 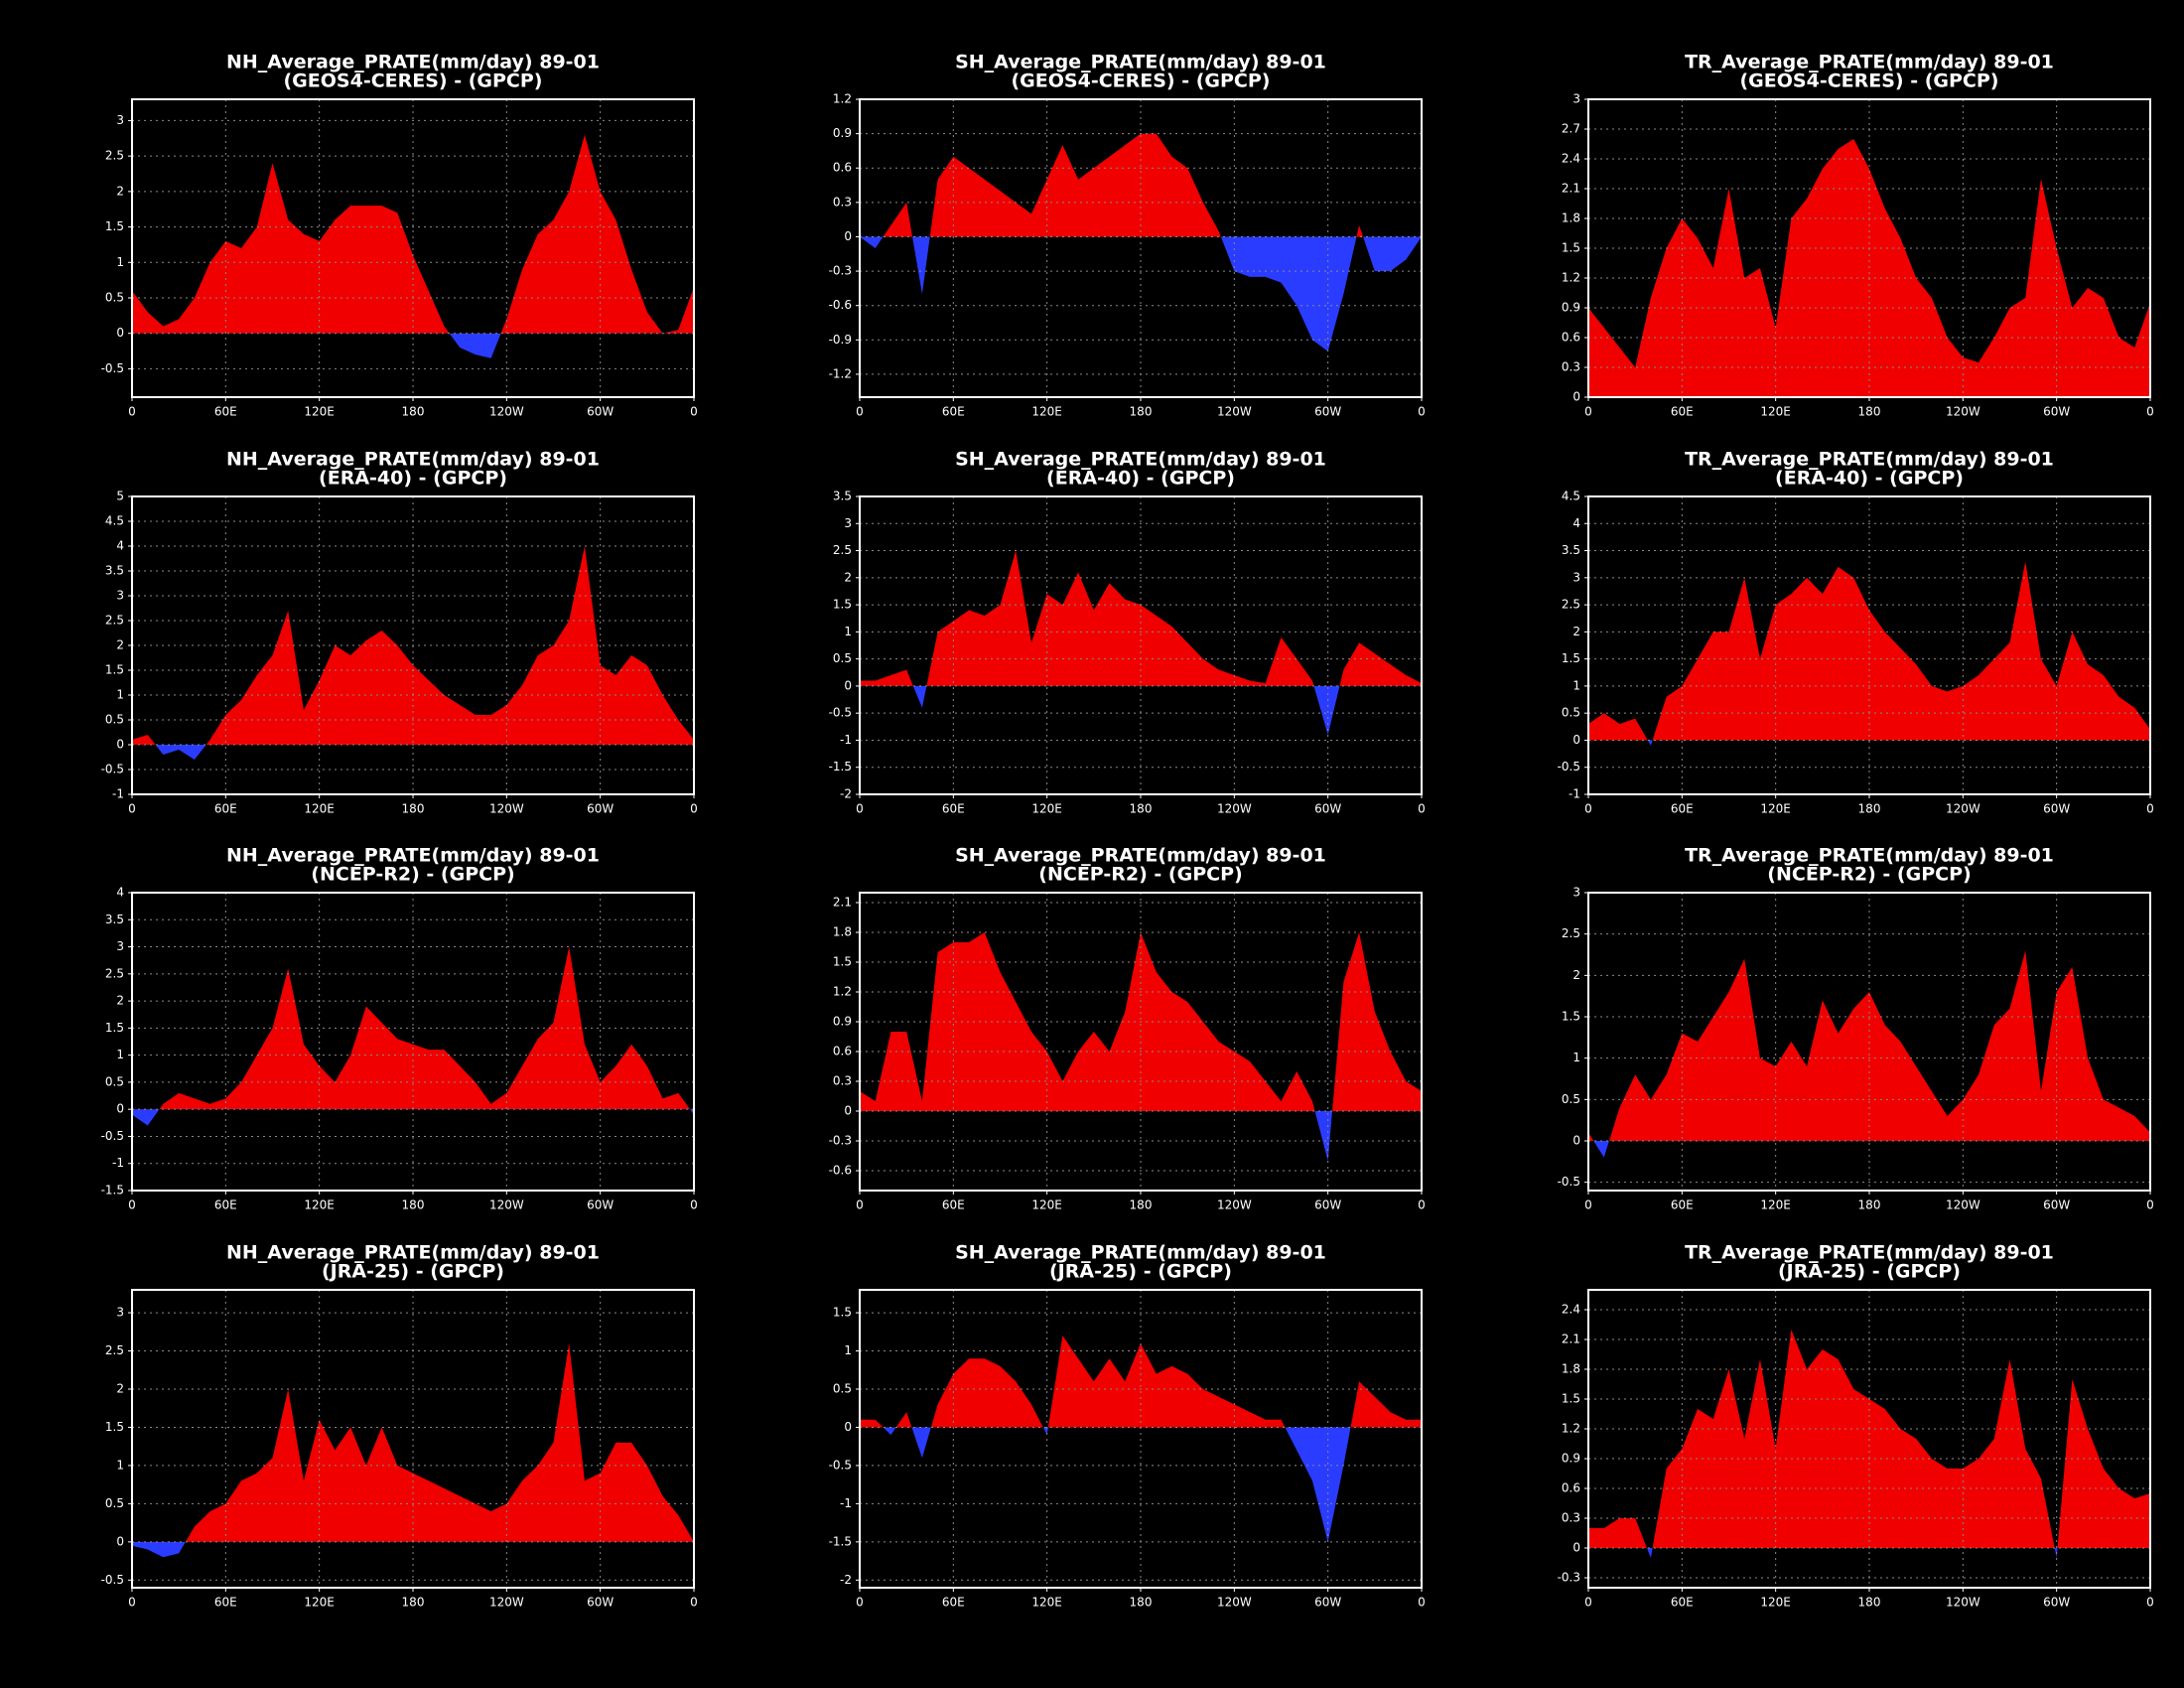 I want to click on y-tick-label: 2.7, so click(x=1571, y=129).